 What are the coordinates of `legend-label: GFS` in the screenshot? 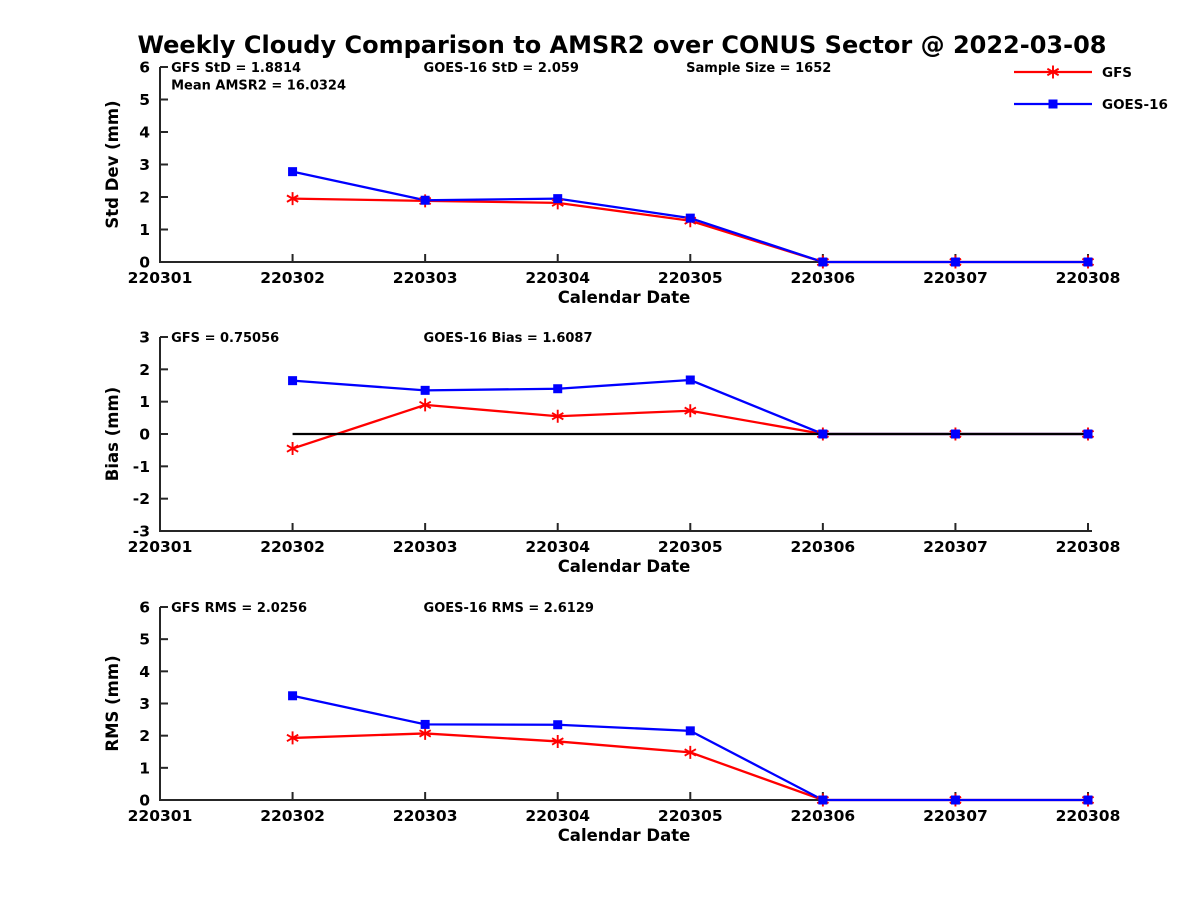 It's located at (1117, 73).